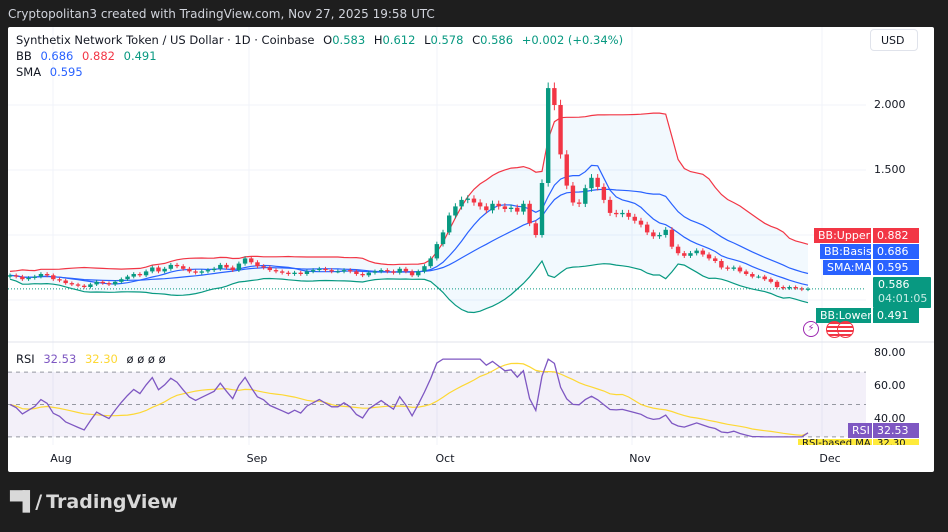  Describe the element at coordinates (844, 315) in the screenshot. I see `bb-lower-tag-name: BB:Lower` at that location.